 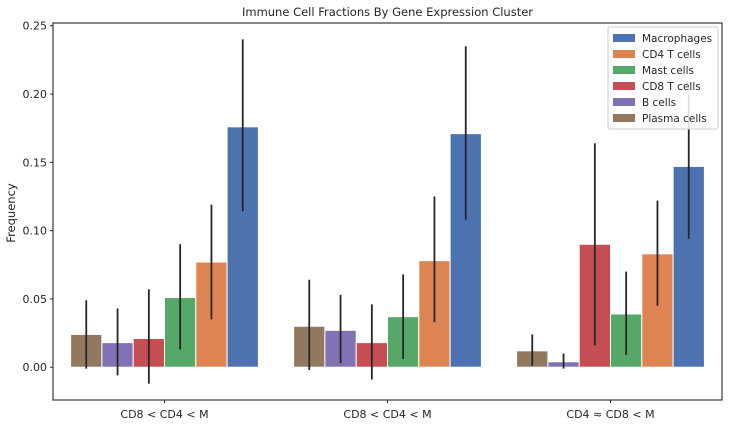 What do you see at coordinates (671, 87) in the screenshot?
I see `legend-label-cd8-t-cells: CD8 T cells` at bounding box center [671, 87].